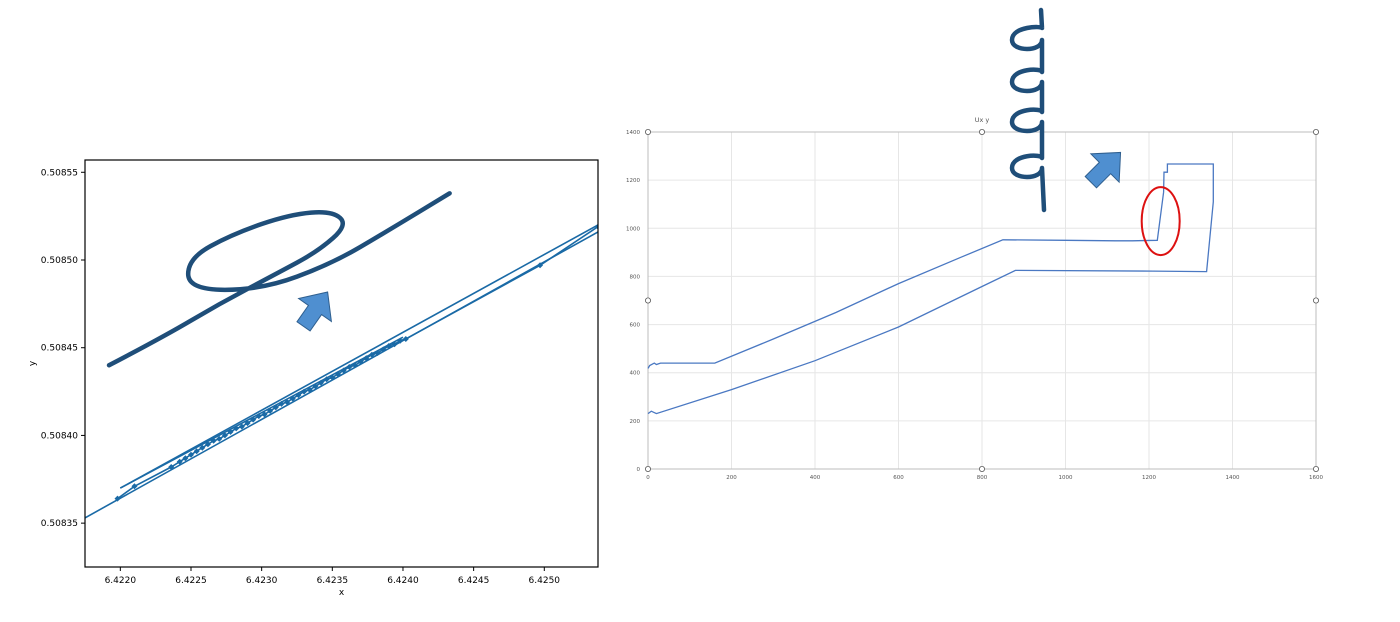 Image resolution: width=1400 pixels, height=622 pixels. What do you see at coordinates (1066, 478) in the screenshot?
I see `x-tick-label: 1000` at bounding box center [1066, 478].